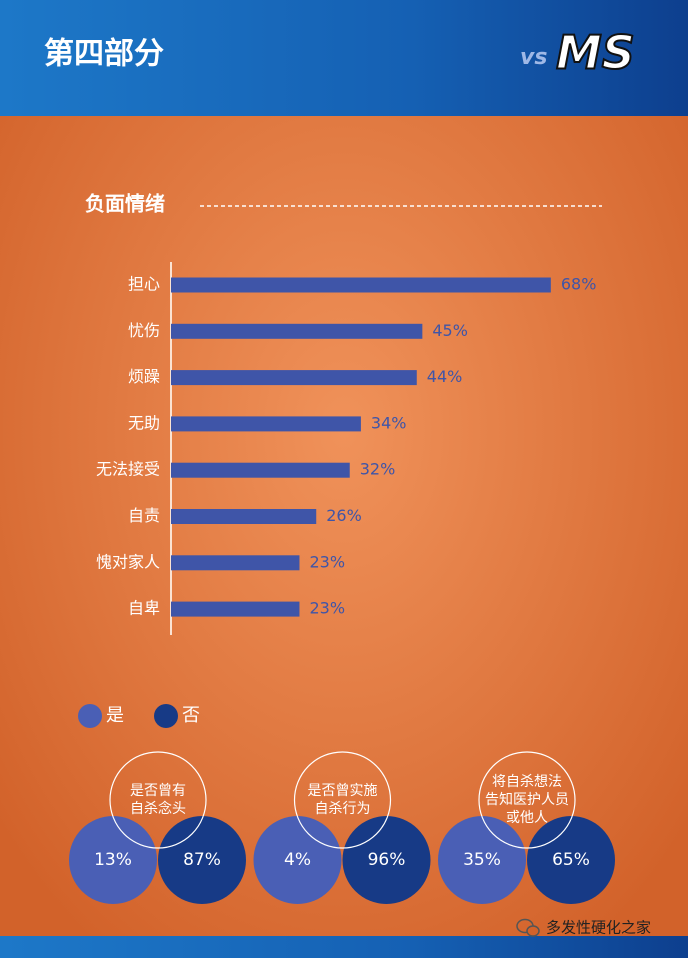  Describe the element at coordinates (144, 515) in the screenshot. I see `category-label: 自责` at that location.